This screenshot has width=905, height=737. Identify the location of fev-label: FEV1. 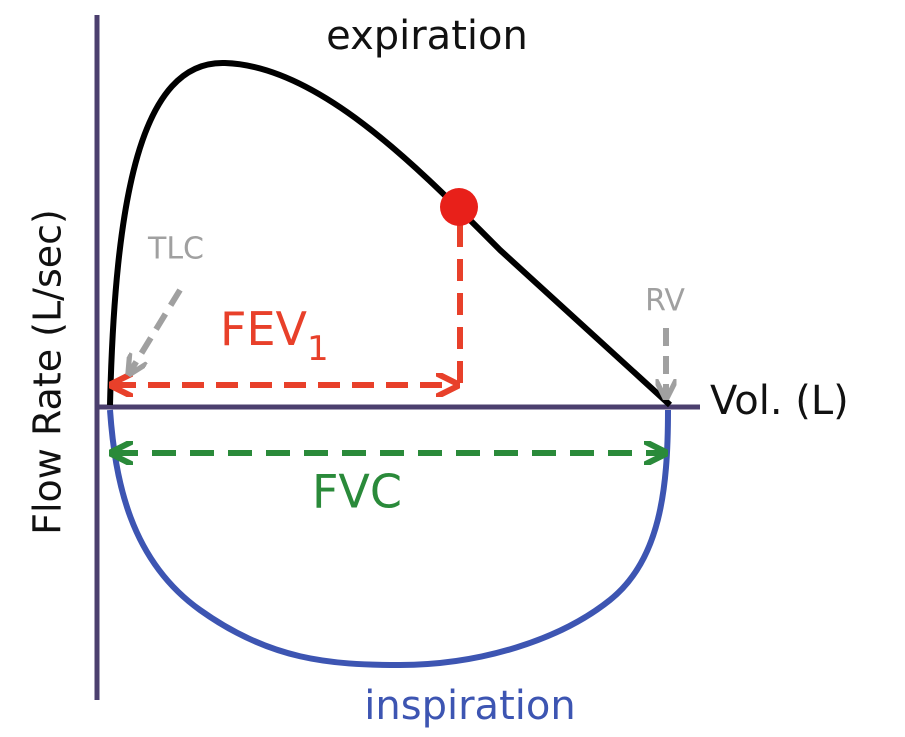
(274, 335).